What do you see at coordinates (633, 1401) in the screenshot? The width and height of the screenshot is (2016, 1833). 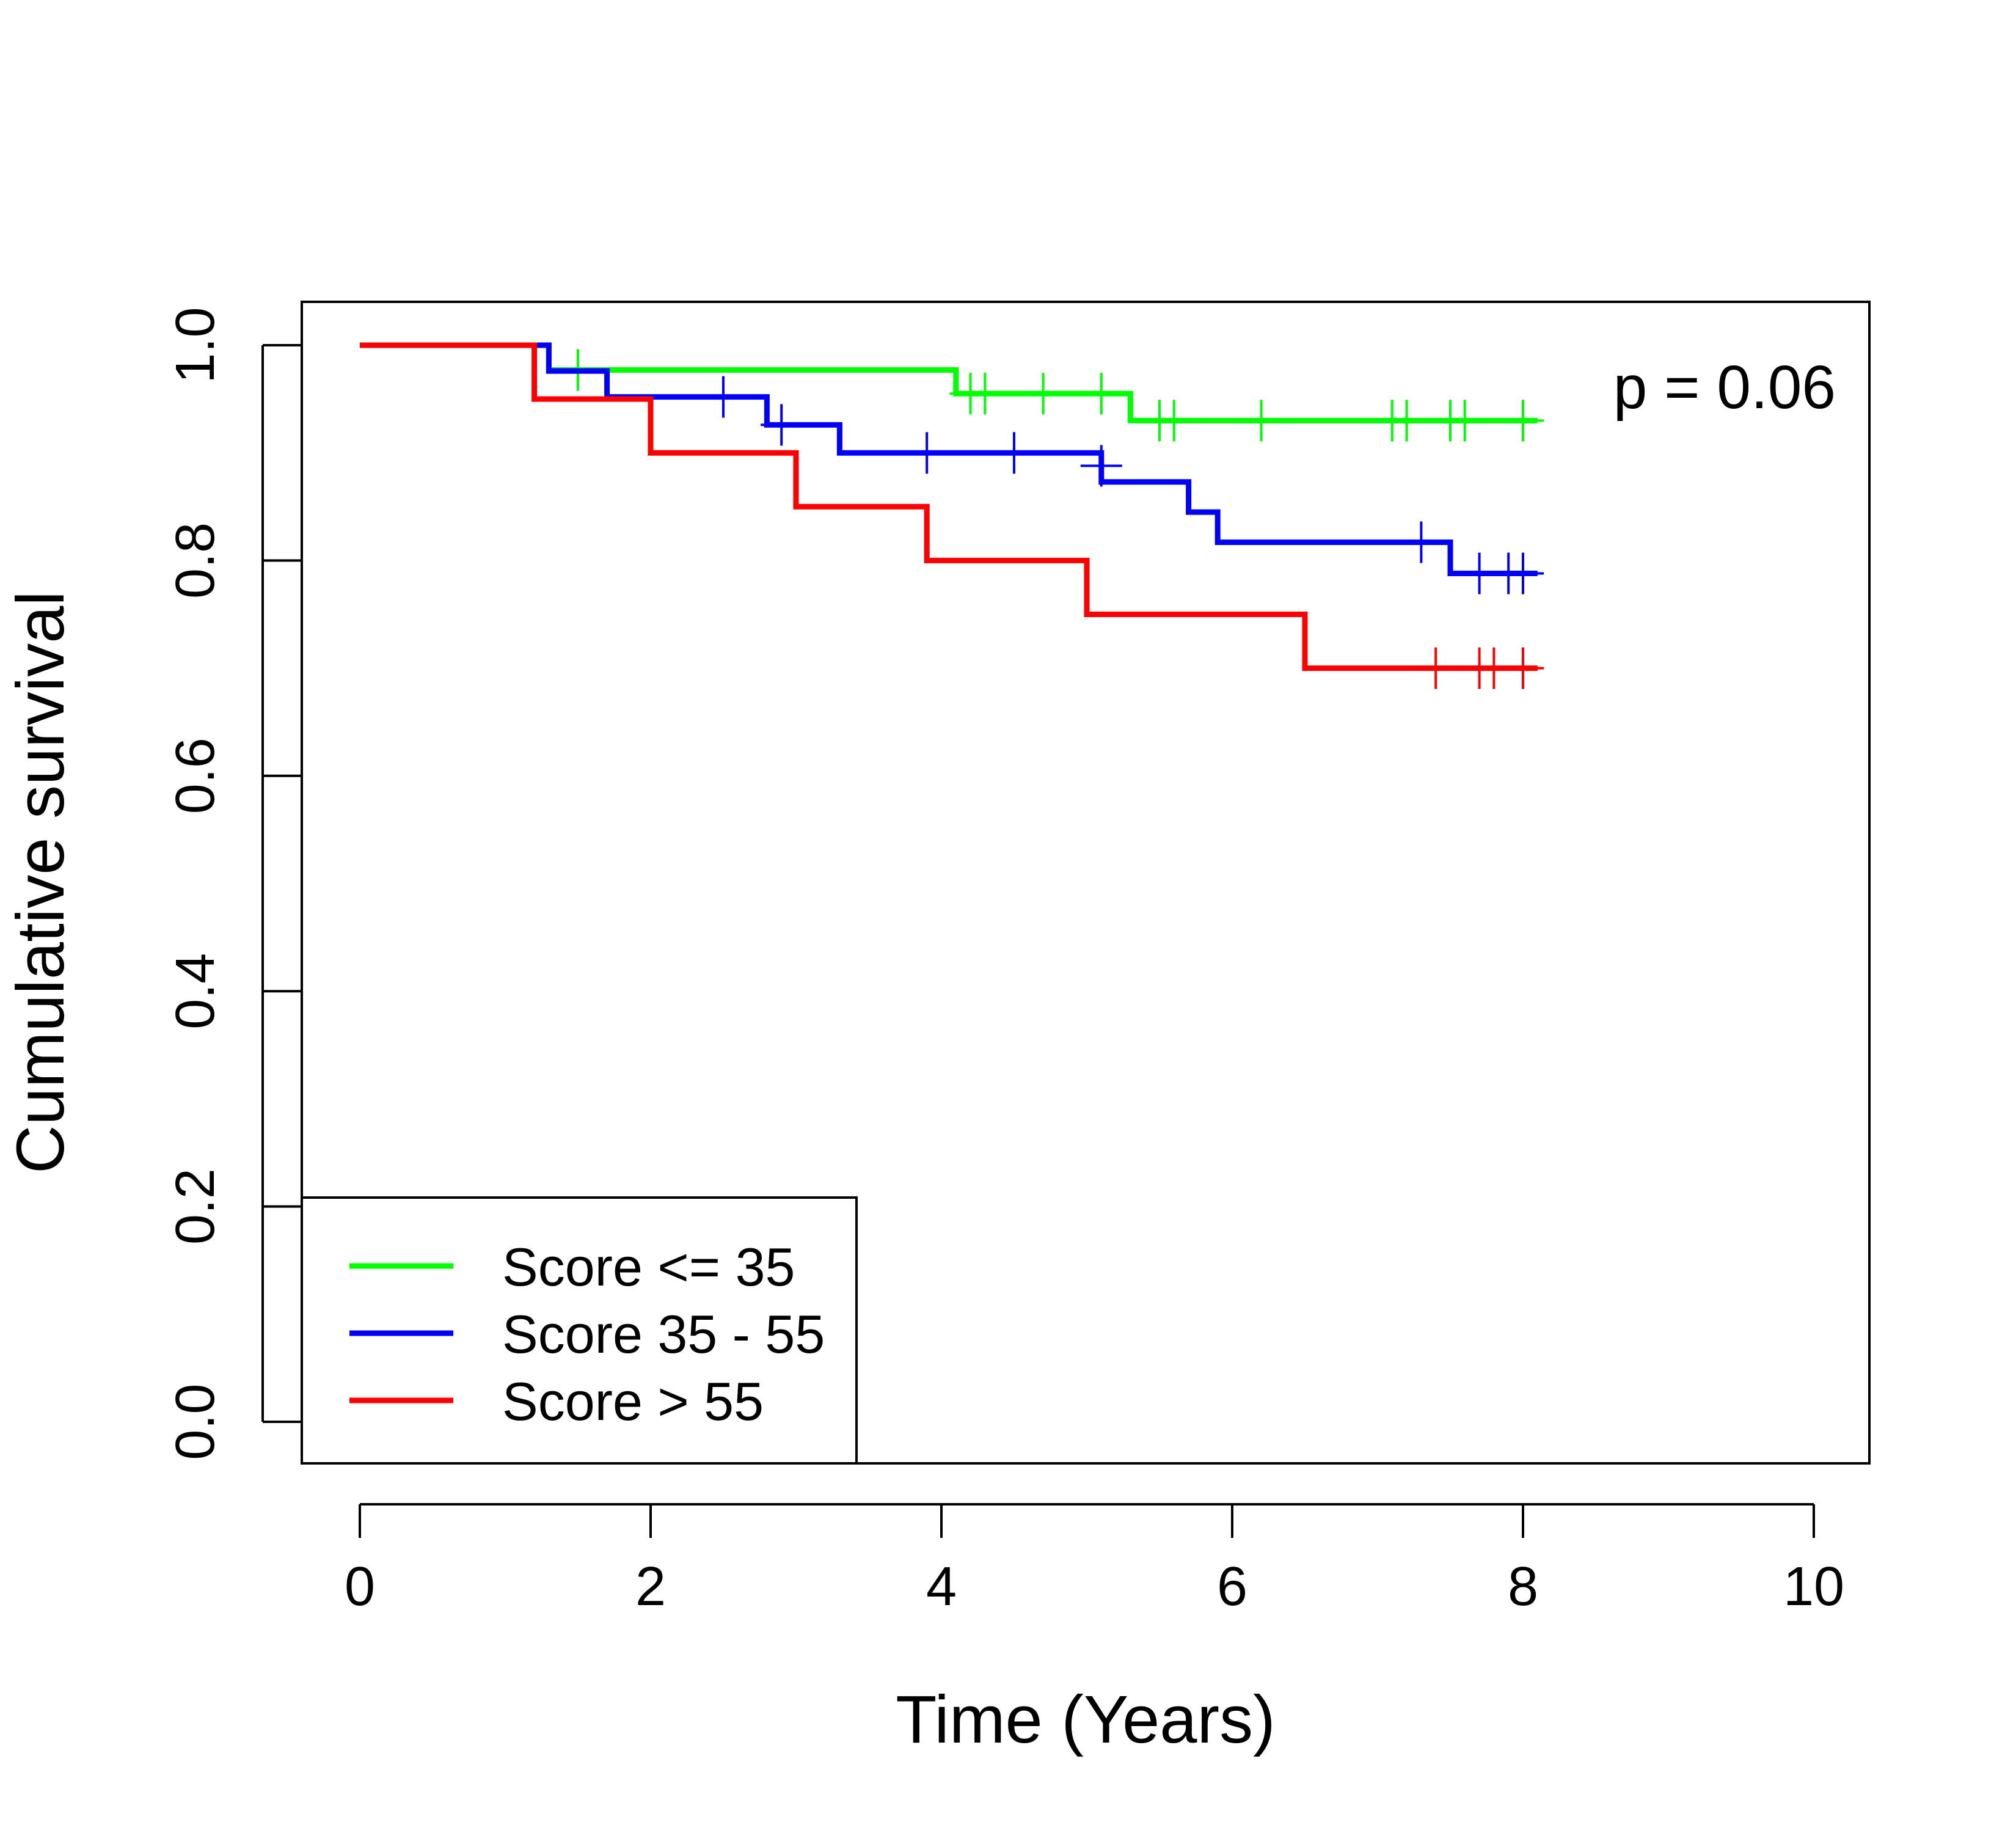 I see `legend-label: Score > 55` at bounding box center [633, 1401].